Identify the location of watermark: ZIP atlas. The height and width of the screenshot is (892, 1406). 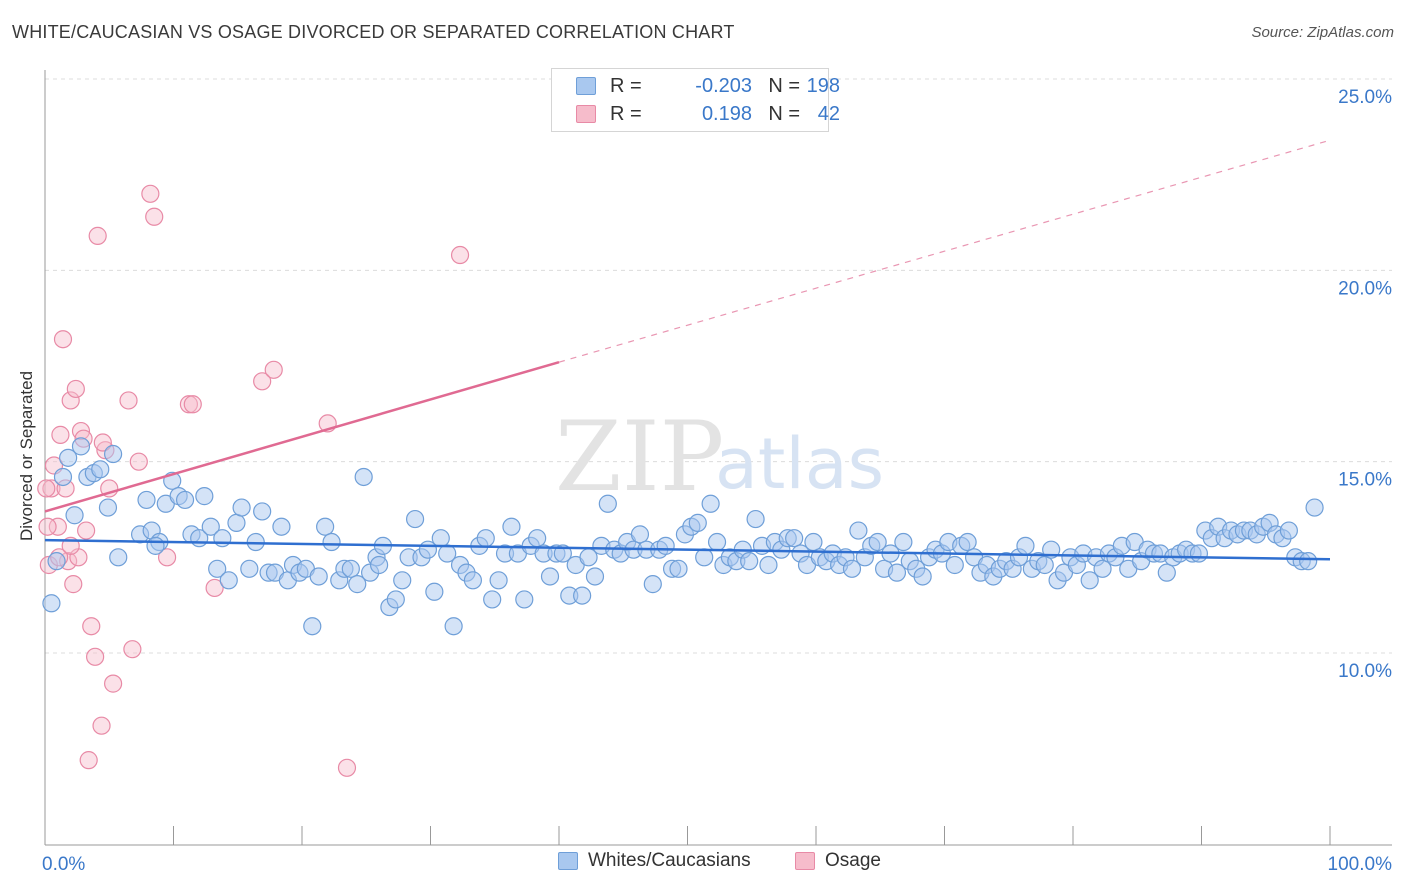
(719, 457).